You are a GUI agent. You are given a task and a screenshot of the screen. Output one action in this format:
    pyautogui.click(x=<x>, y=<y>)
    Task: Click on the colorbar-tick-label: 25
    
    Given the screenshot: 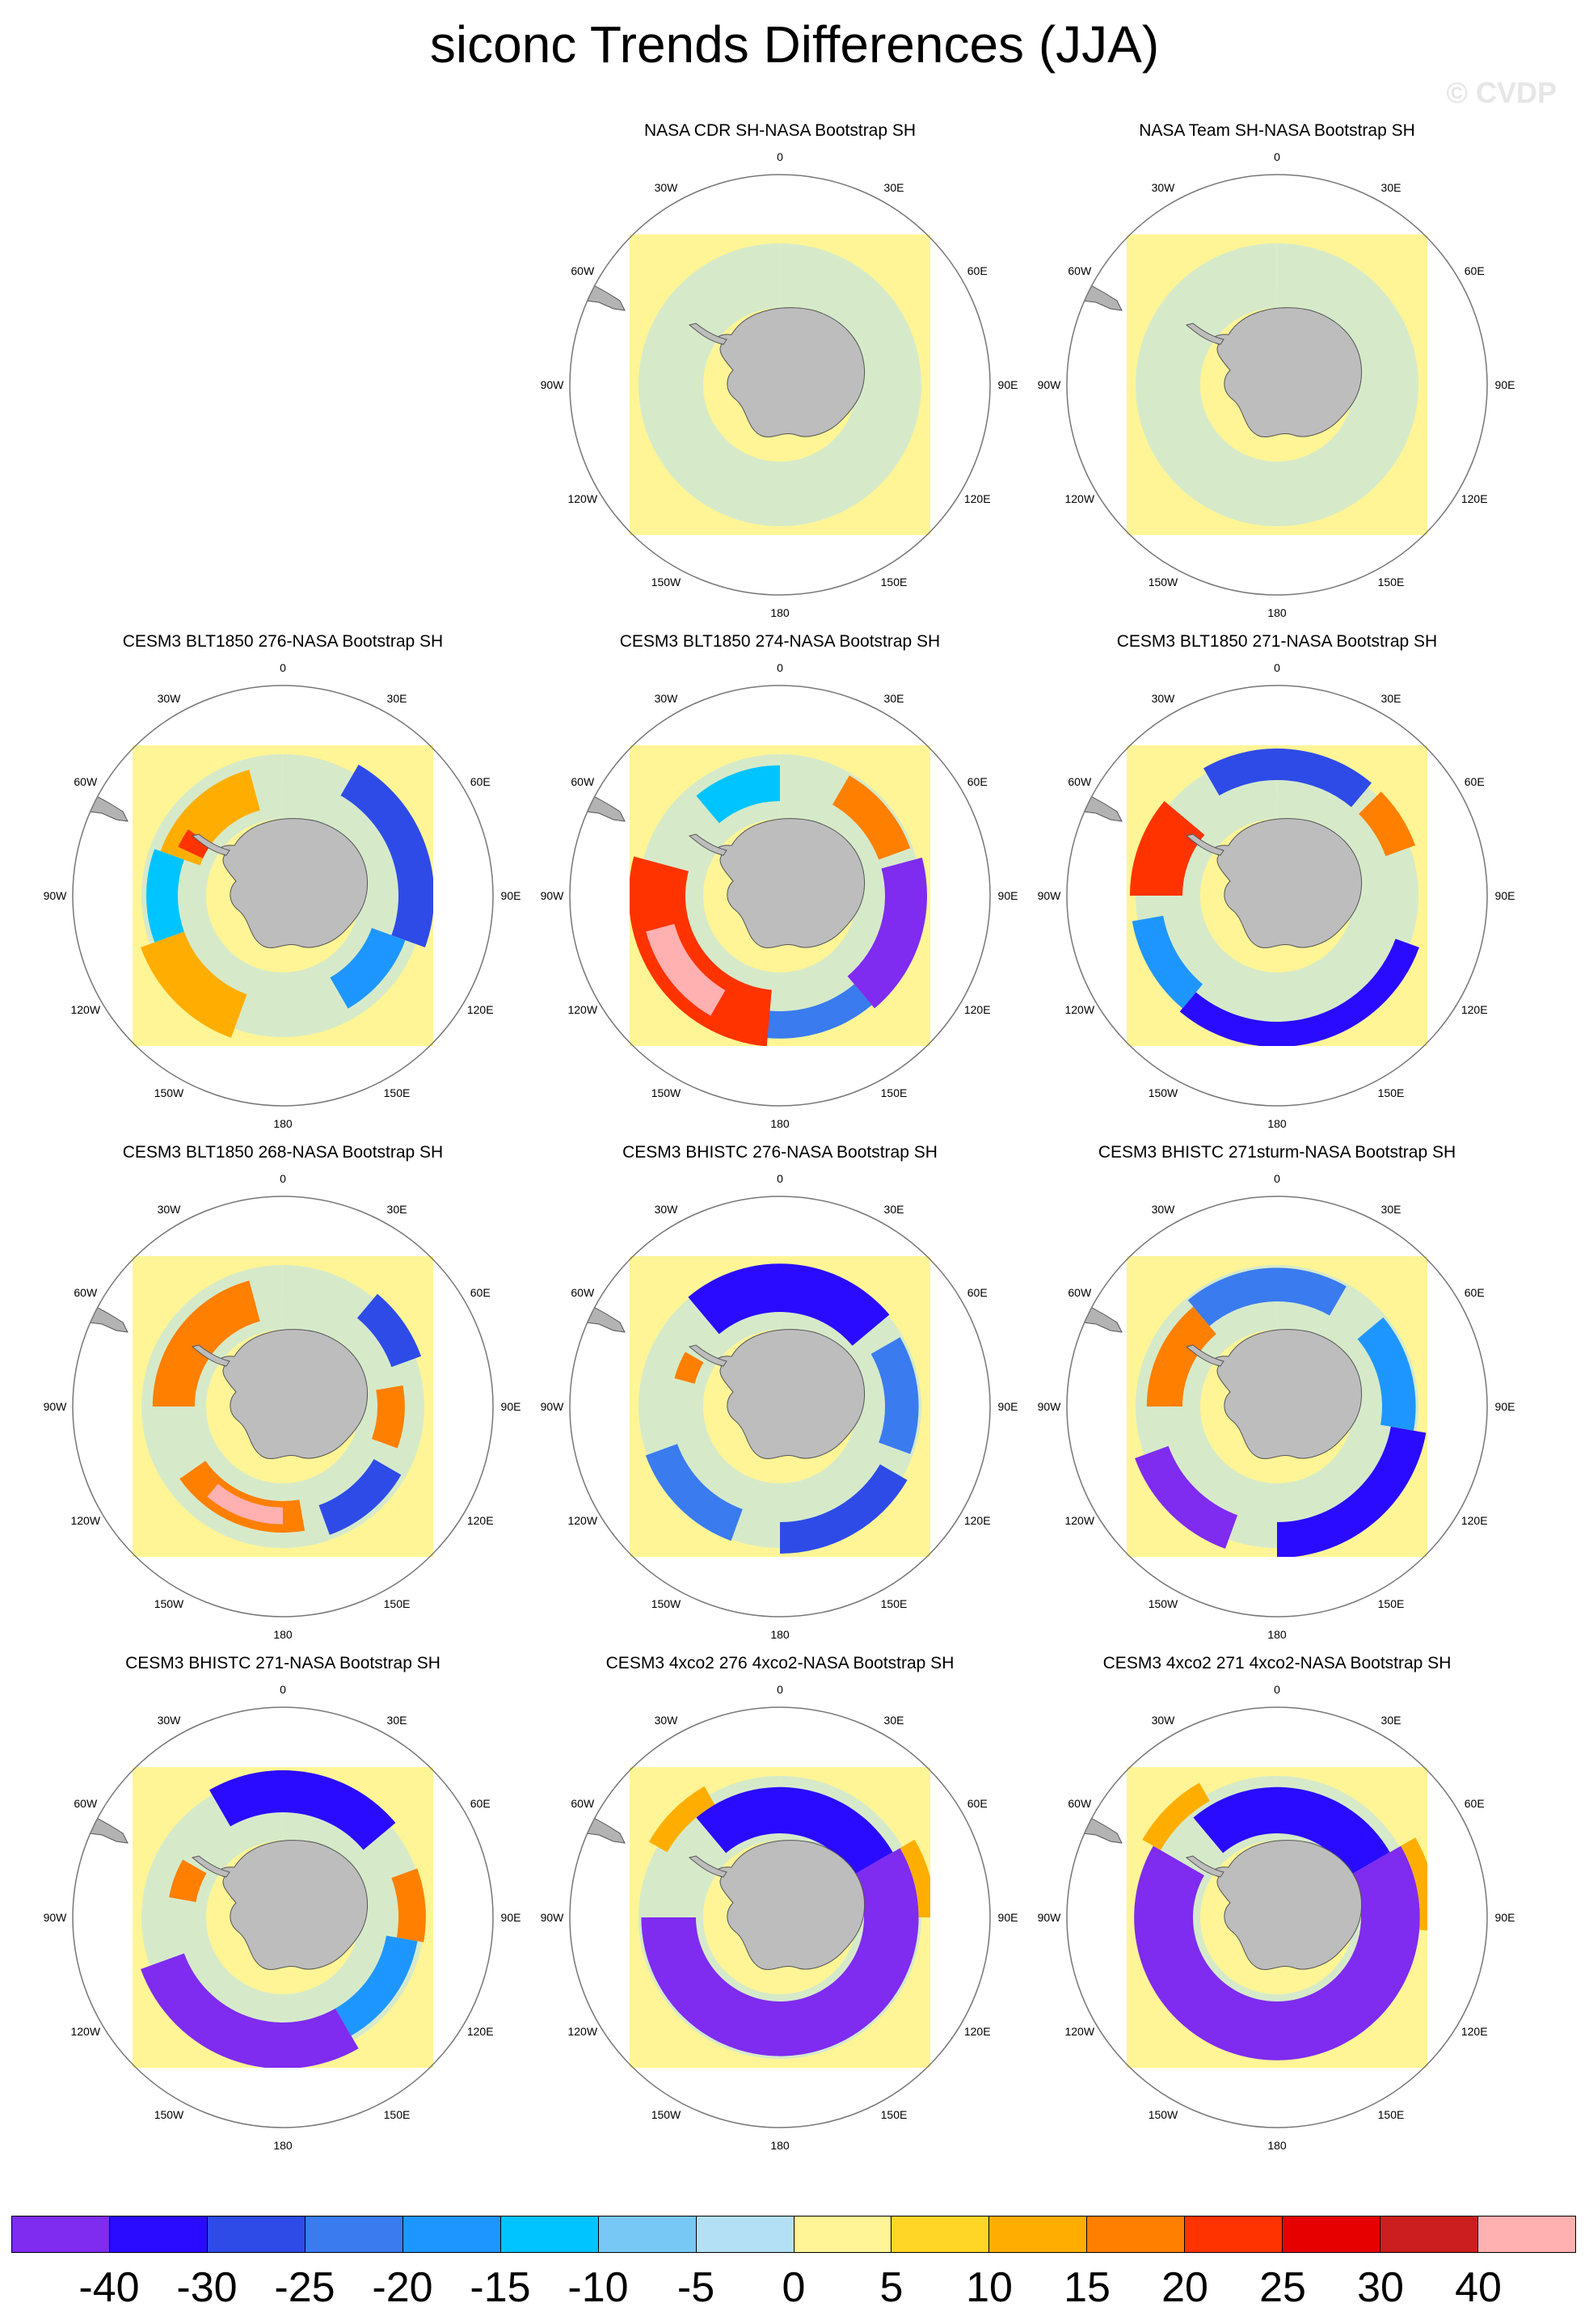 What is the action you would take?
    pyautogui.click(x=1282, y=2287)
    